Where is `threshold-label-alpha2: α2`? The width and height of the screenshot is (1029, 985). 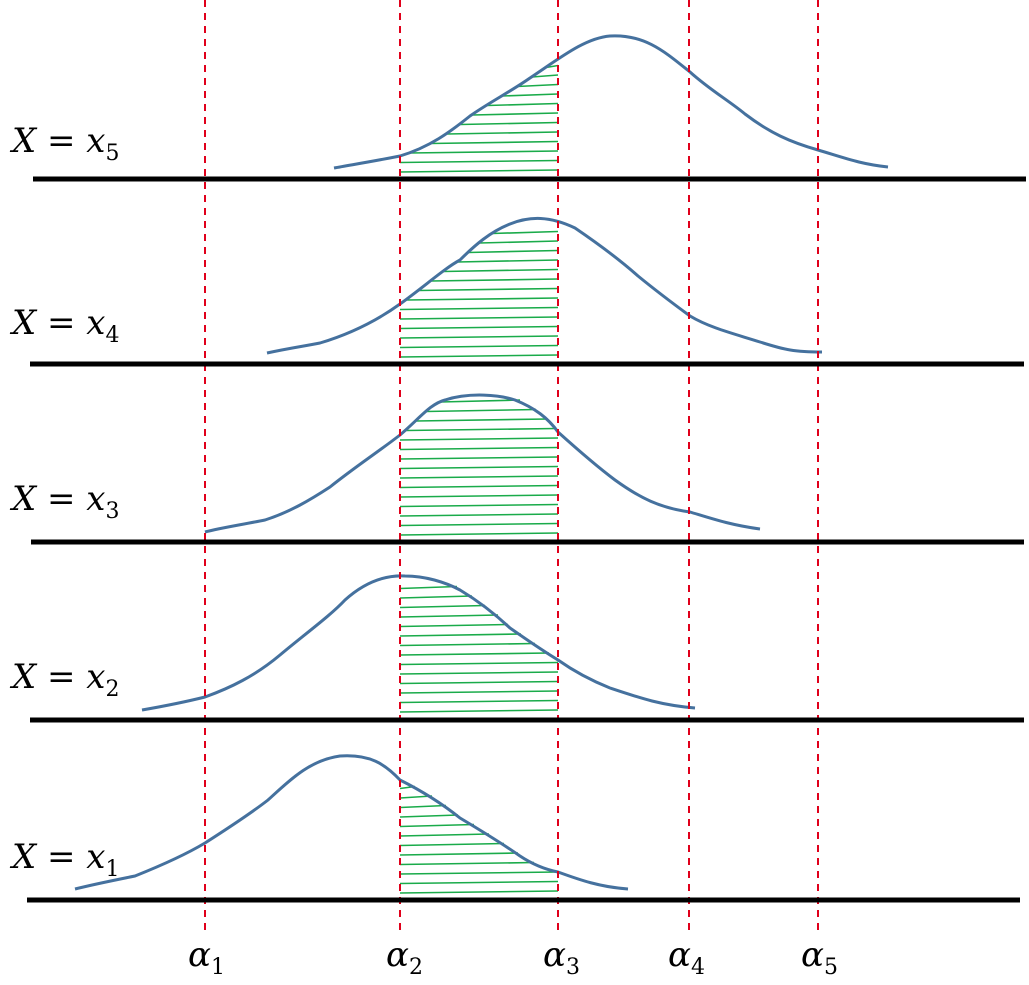
threshold-label-alpha2: α2 is located at coordinates (404, 957).